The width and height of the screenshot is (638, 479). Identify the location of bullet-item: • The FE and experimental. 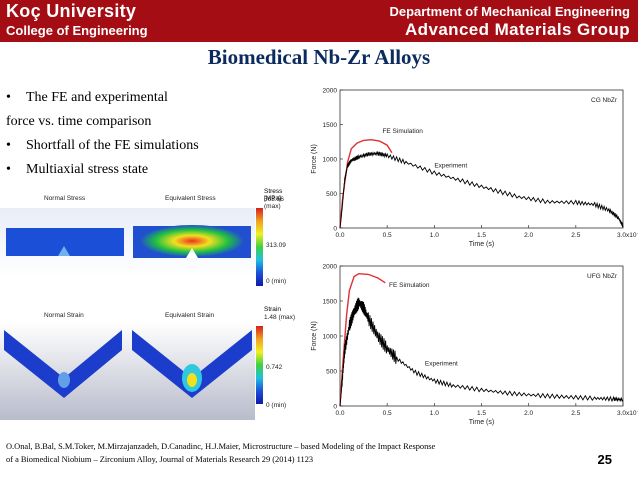
(87, 97).